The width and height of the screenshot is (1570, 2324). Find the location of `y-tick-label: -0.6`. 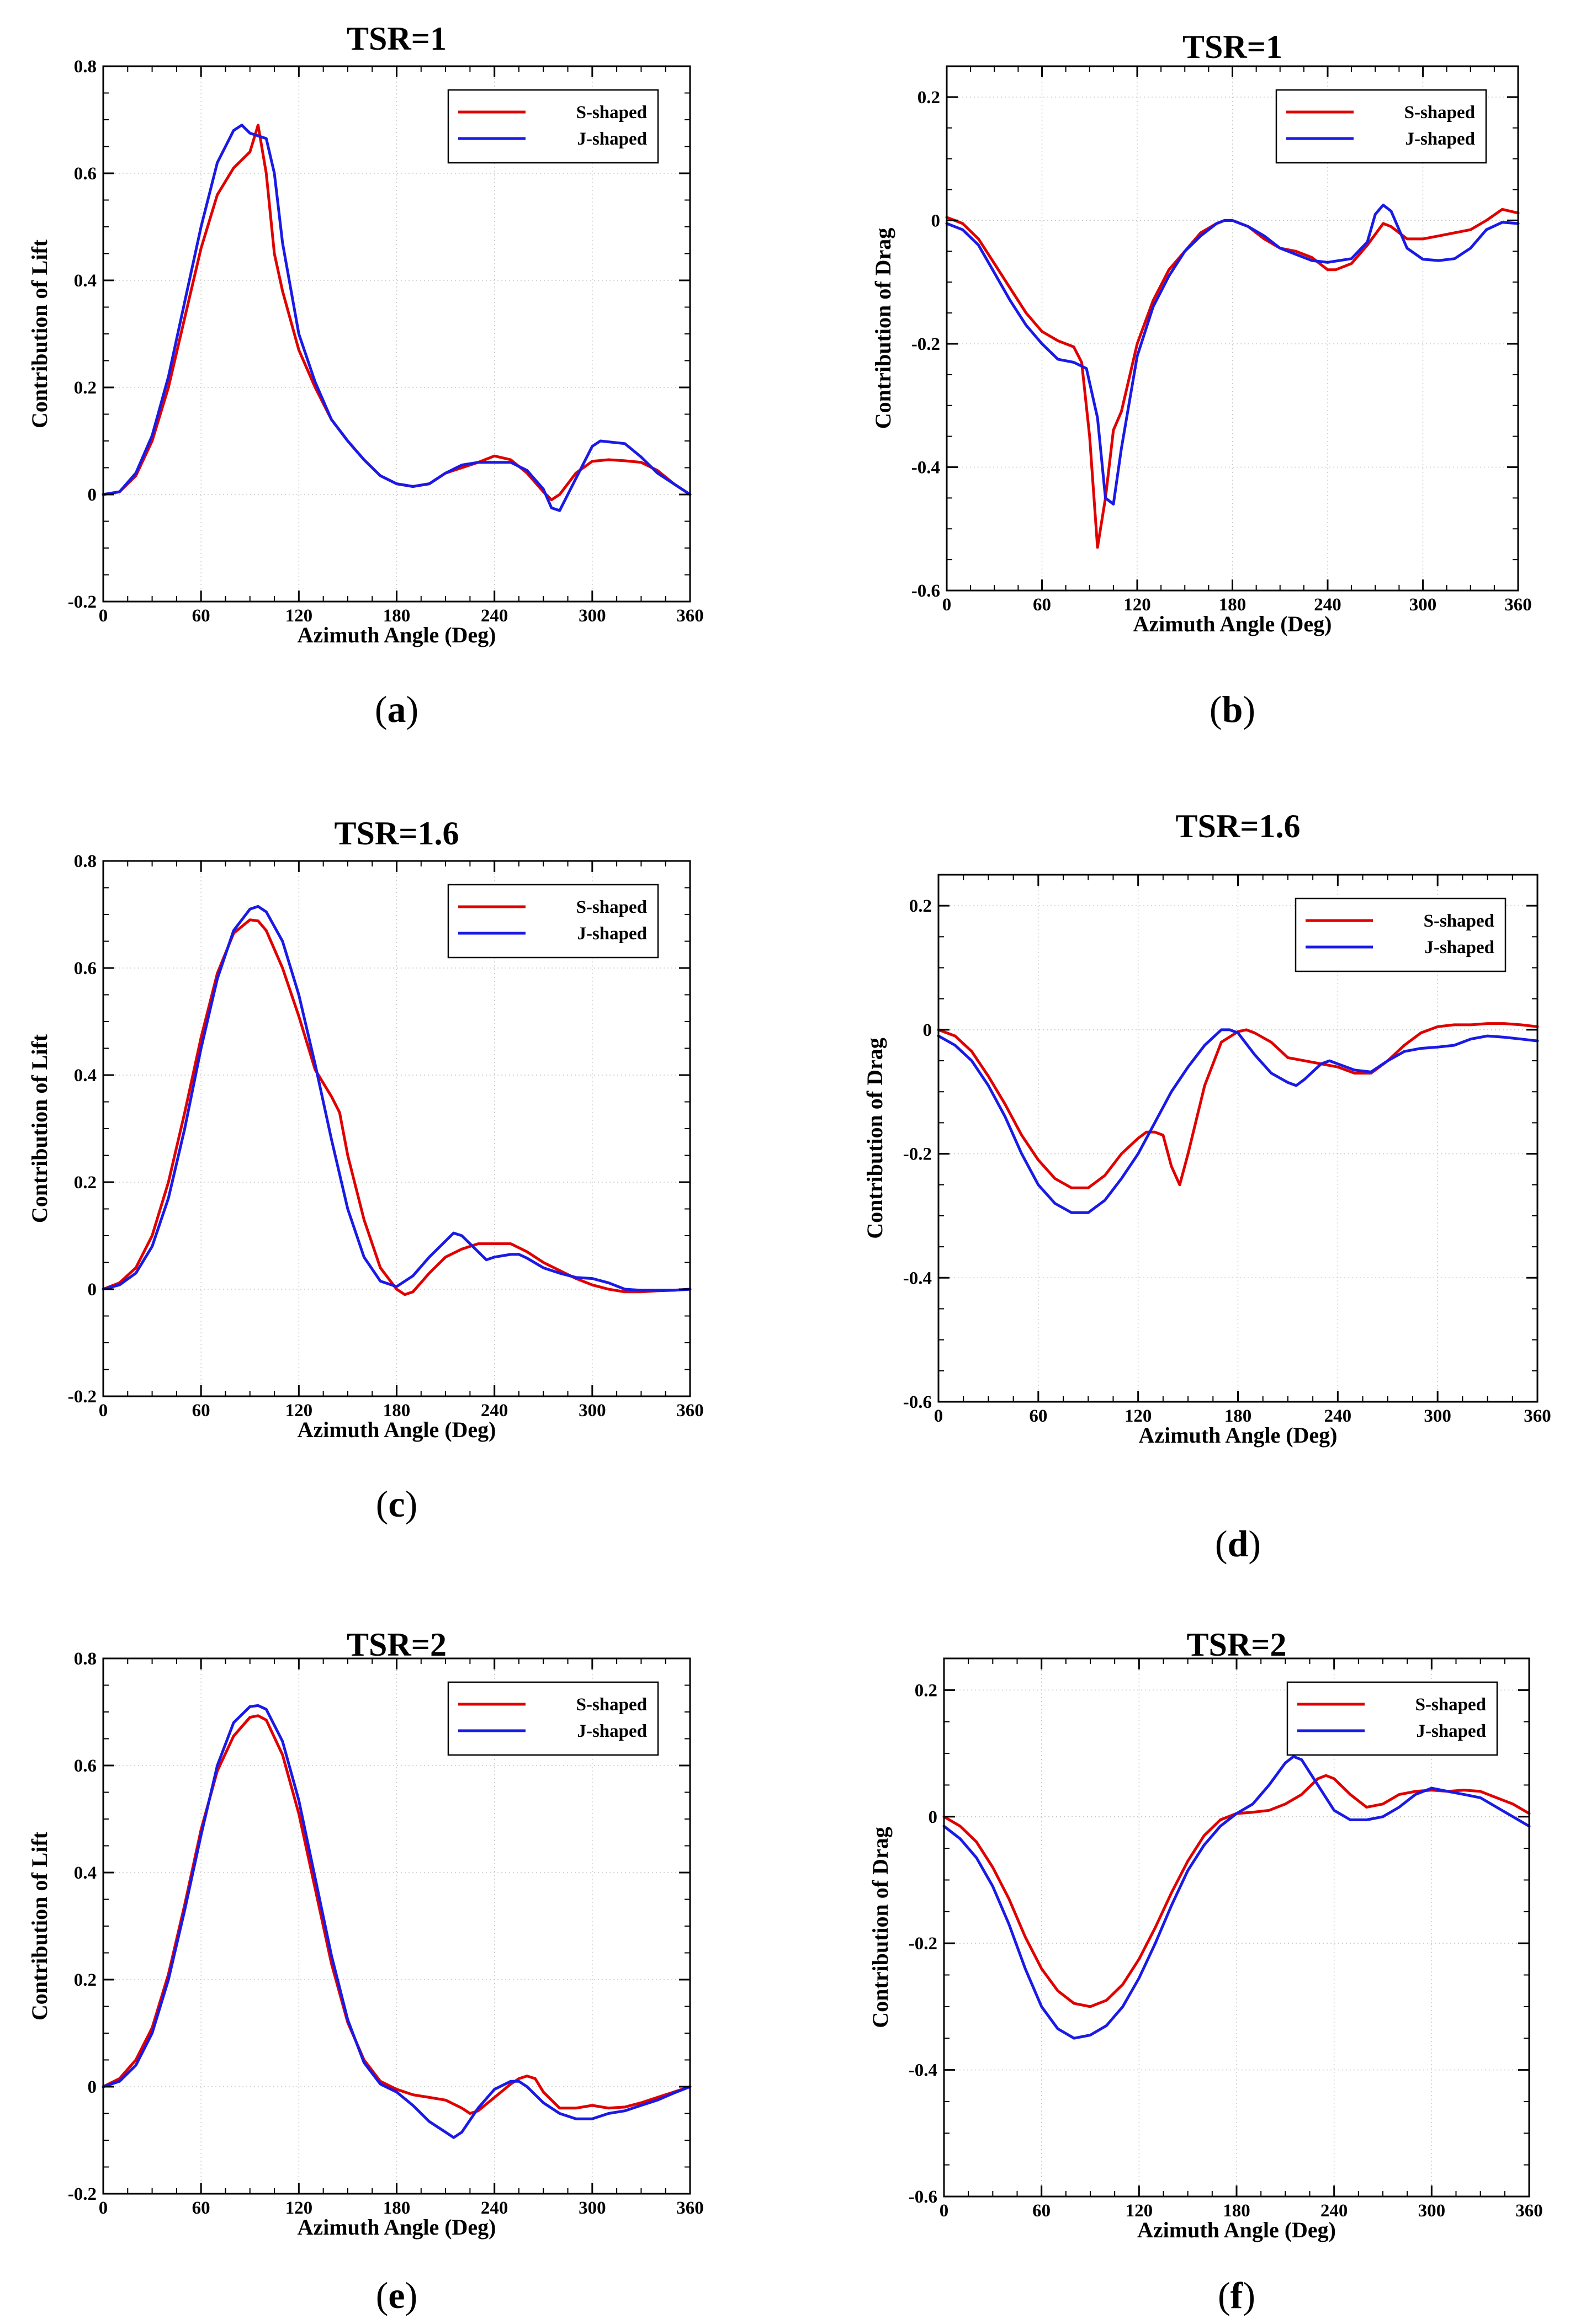

y-tick-label: -0.6 is located at coordinates (923, 2197).